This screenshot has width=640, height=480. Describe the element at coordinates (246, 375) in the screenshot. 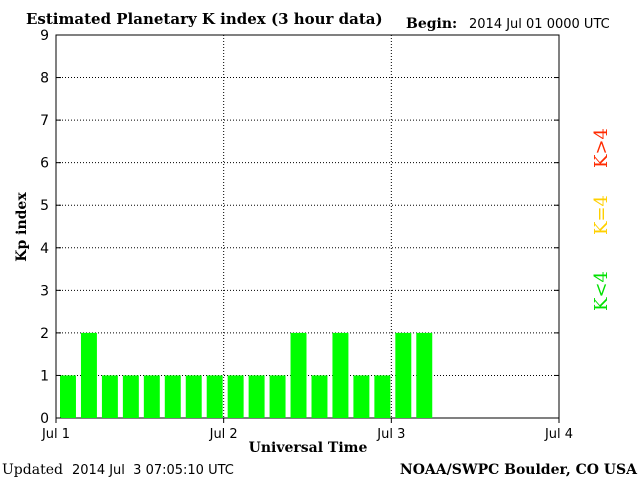

I see `bar-series` at that location.